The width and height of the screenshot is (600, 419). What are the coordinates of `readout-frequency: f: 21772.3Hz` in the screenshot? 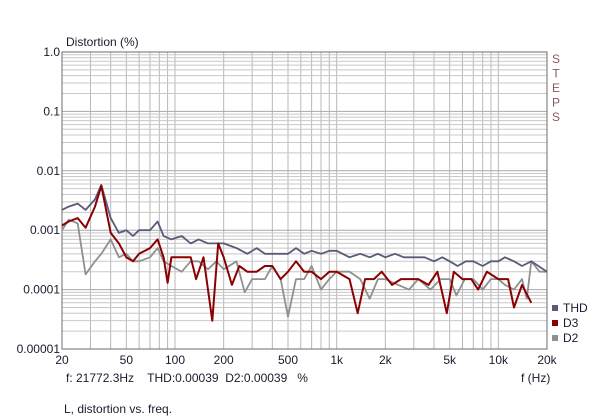 It's located at (100, 378).